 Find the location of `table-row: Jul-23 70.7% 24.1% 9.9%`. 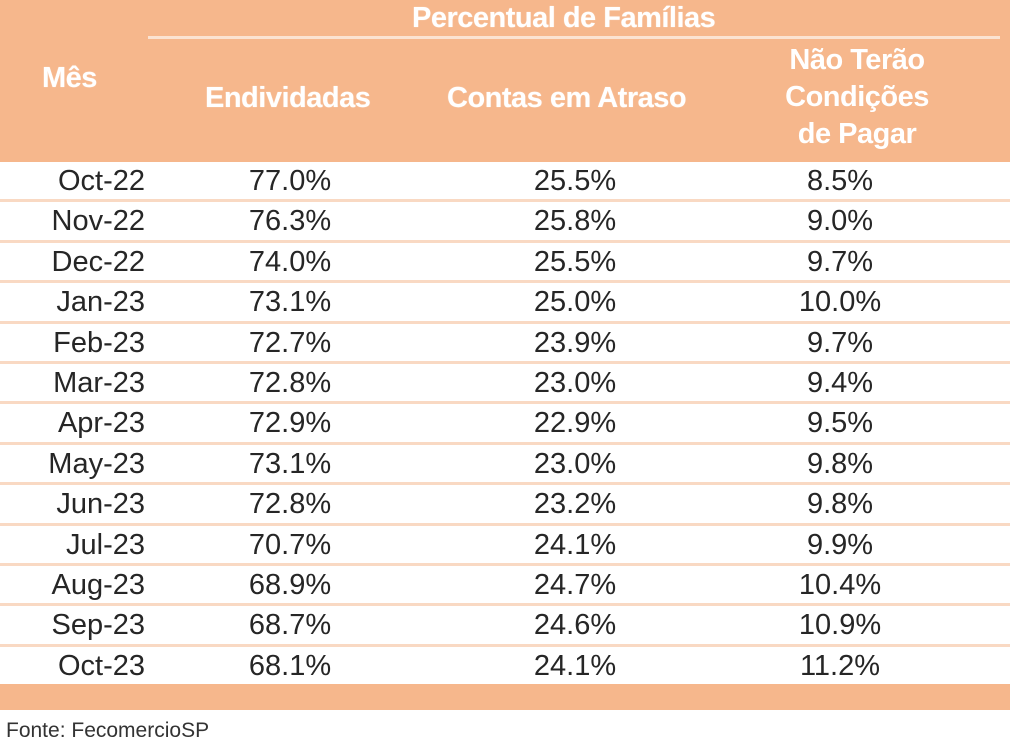

table-row: Jul-23 70.7% 24.1% 9.9% is located at coordinates (505, 546).